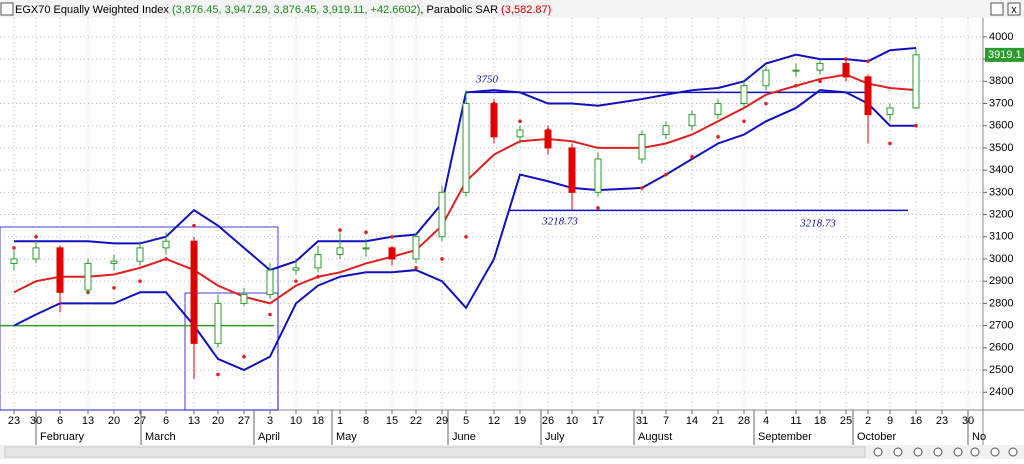 Image resolution: width=1024 pixels, height=464 pixels. Describe the element at coordinates (1001, 170) in the screenshot. I see `y-tick-label: 3400` at that location.